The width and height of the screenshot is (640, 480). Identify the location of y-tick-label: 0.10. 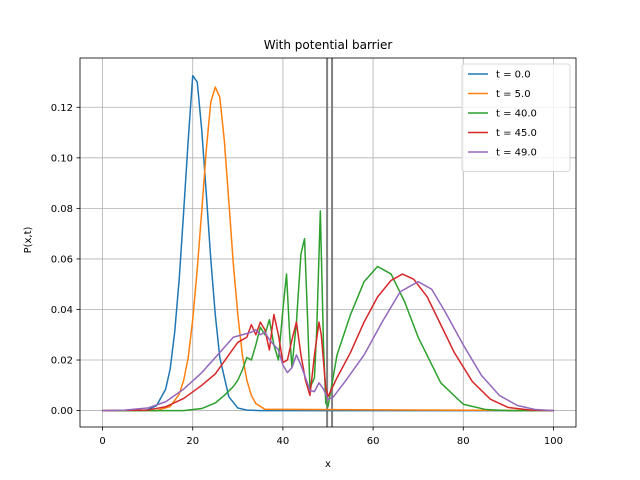
(62, 158).